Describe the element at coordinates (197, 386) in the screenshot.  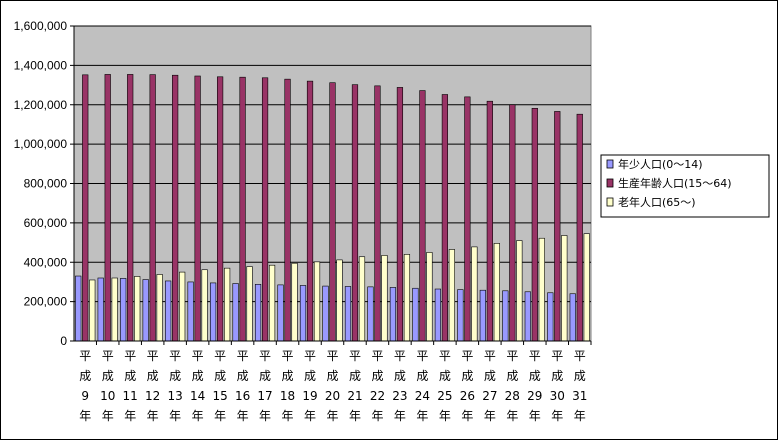
I see `x-tick-label: 平成 14 年` at that location.